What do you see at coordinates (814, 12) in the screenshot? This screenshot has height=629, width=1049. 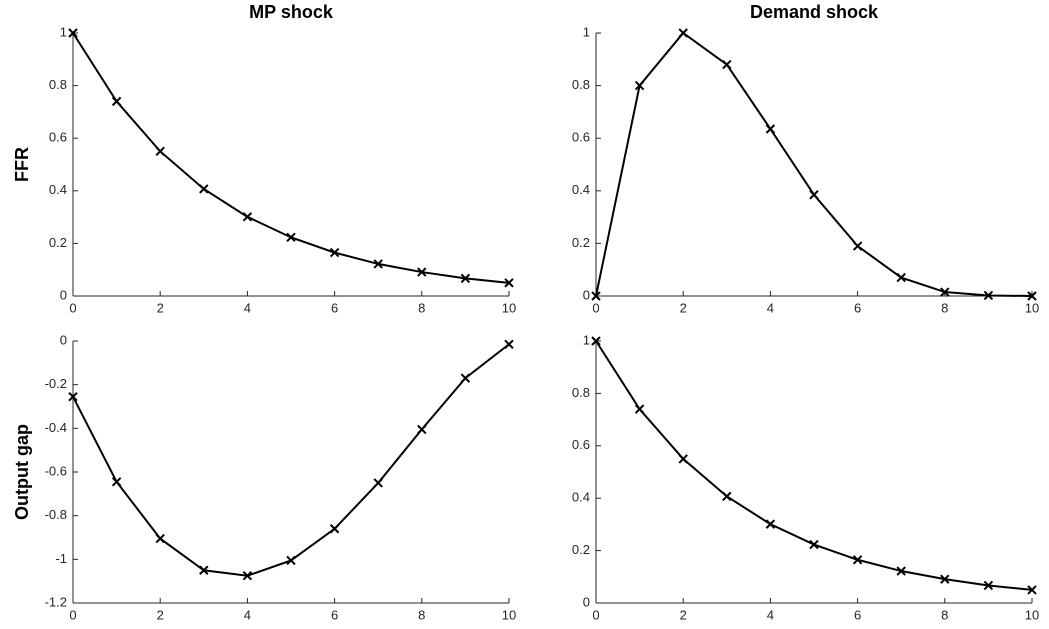 I see `subplot-title: Demand shock` at bounding box center [814, 12].